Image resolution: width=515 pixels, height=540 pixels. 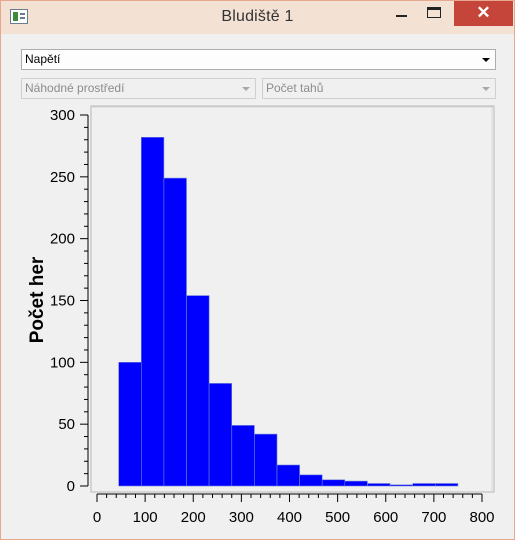 What do you see at coordinates (62, 177) in the screenshot?
I see `y-tick-label: 250` at bounding box center [62, 177].